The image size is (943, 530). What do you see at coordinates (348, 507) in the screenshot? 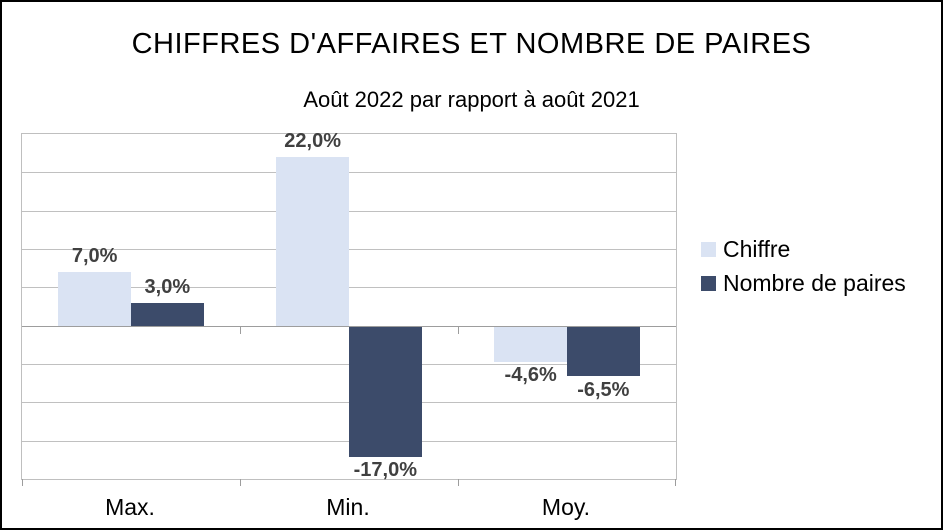
I see `category-label: Min.` at bounding box center [348, 507].